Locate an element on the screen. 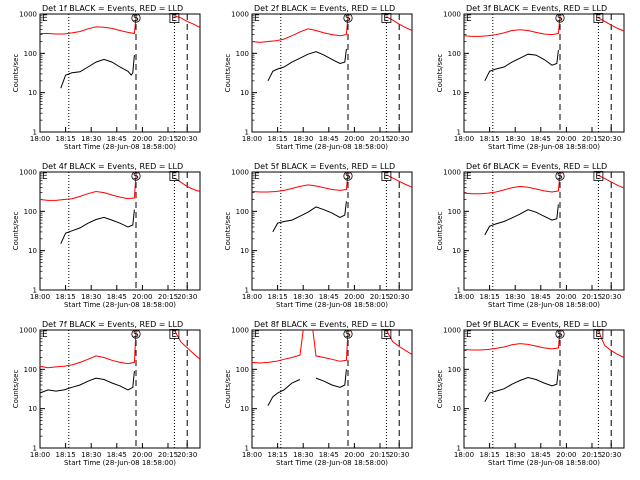  panel-title: Det 8f BLACK = Events, RED = LLD is located at coordinates (324, 324).